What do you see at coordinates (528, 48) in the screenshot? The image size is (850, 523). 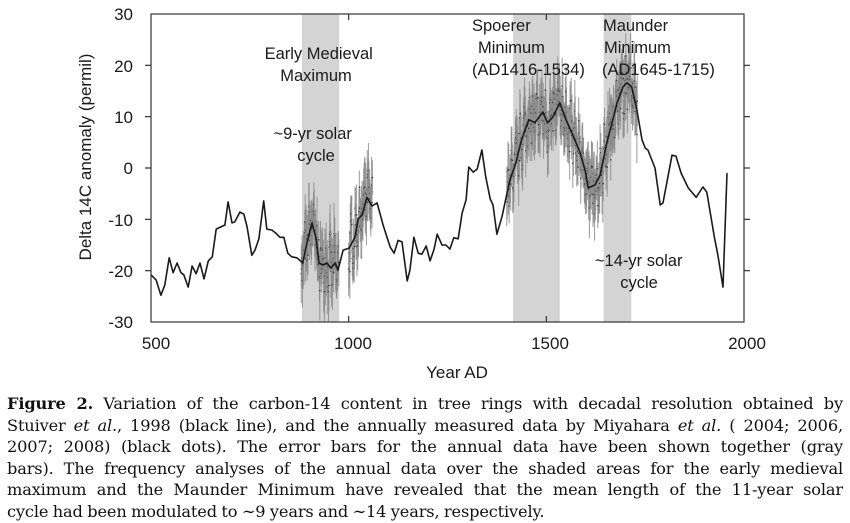 I see `annotation-spoerer-minimum: Spoerer Minimum (AD1416-1534)` at bounding box center [528, 48].